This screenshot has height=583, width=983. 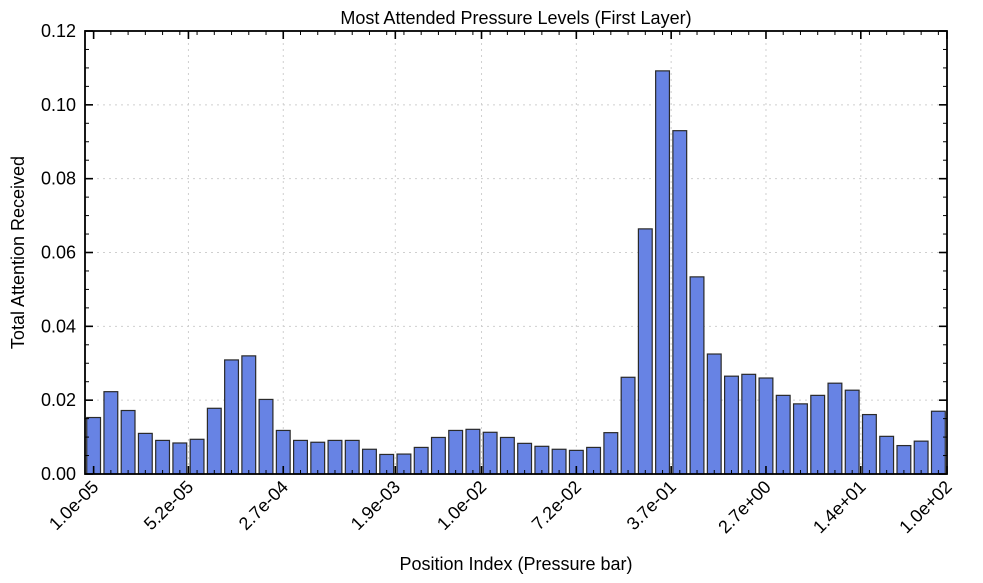 I want to click on y-tick-label: 0.12, so click(x=58, y=31).